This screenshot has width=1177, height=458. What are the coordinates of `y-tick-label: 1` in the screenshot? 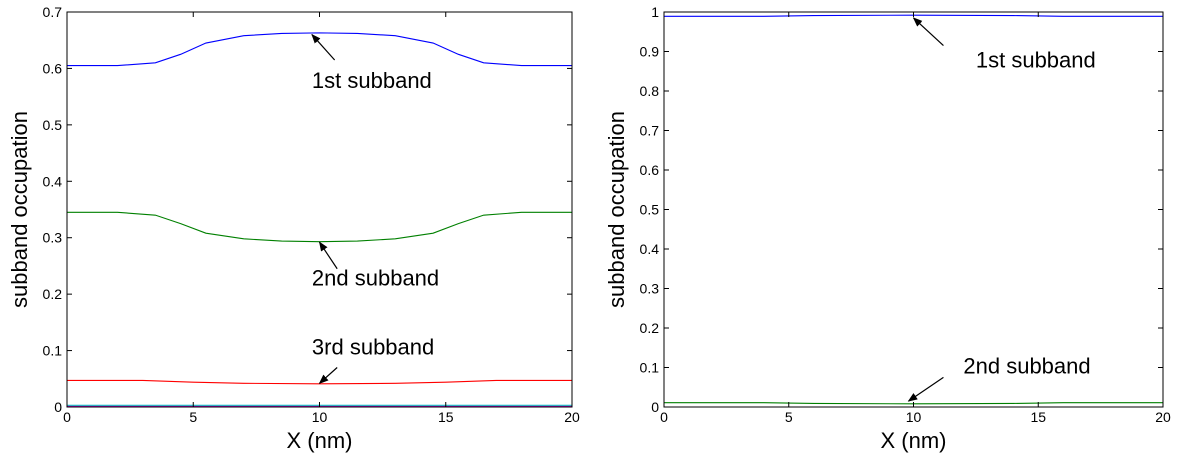 It's located at (655, 12).